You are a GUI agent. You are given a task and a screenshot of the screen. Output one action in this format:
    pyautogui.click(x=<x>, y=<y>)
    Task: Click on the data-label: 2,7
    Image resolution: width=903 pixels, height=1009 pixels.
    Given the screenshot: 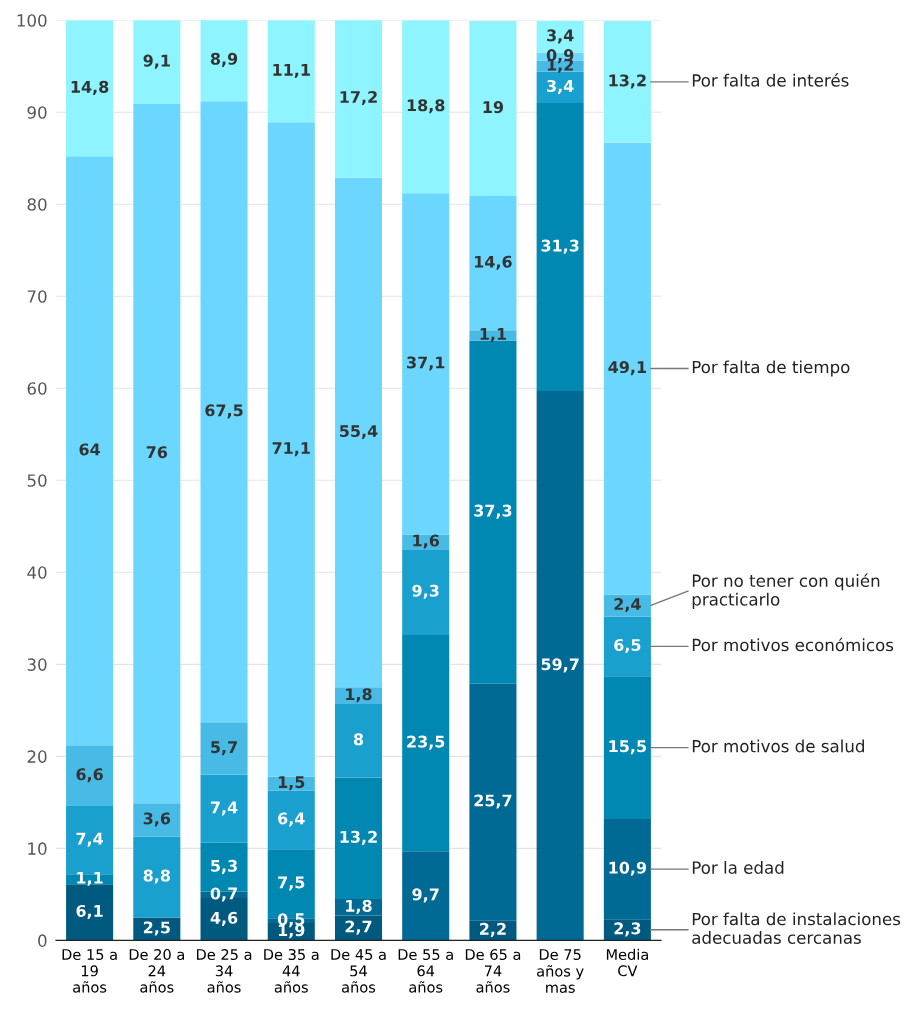 What is the action you would take?
    pyautogui.click(x=358, y=927)
    